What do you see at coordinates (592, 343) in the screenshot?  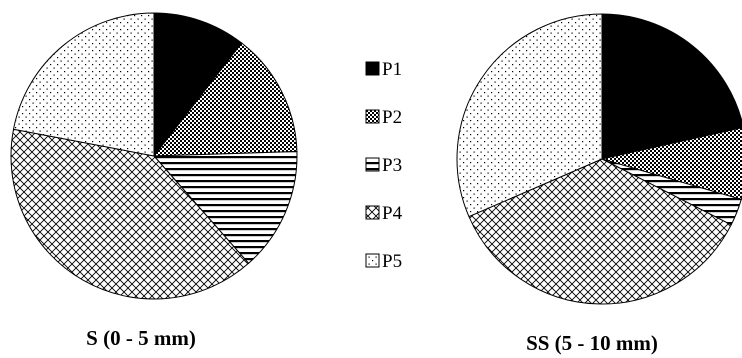 I see `pie-title-subsurface: SS (5 - 10 mm)` at bounding box center [592, 343].